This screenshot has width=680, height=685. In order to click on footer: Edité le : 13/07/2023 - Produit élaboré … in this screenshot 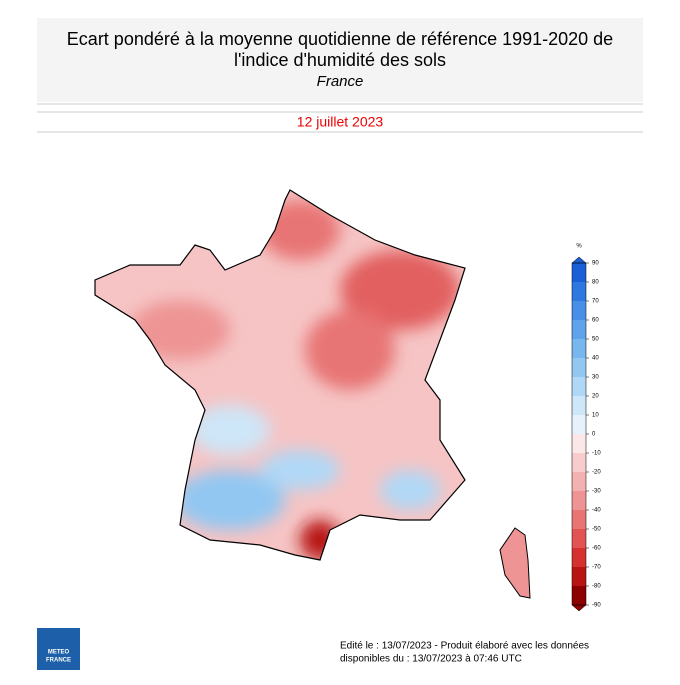, I will do `click(464, 646)`.